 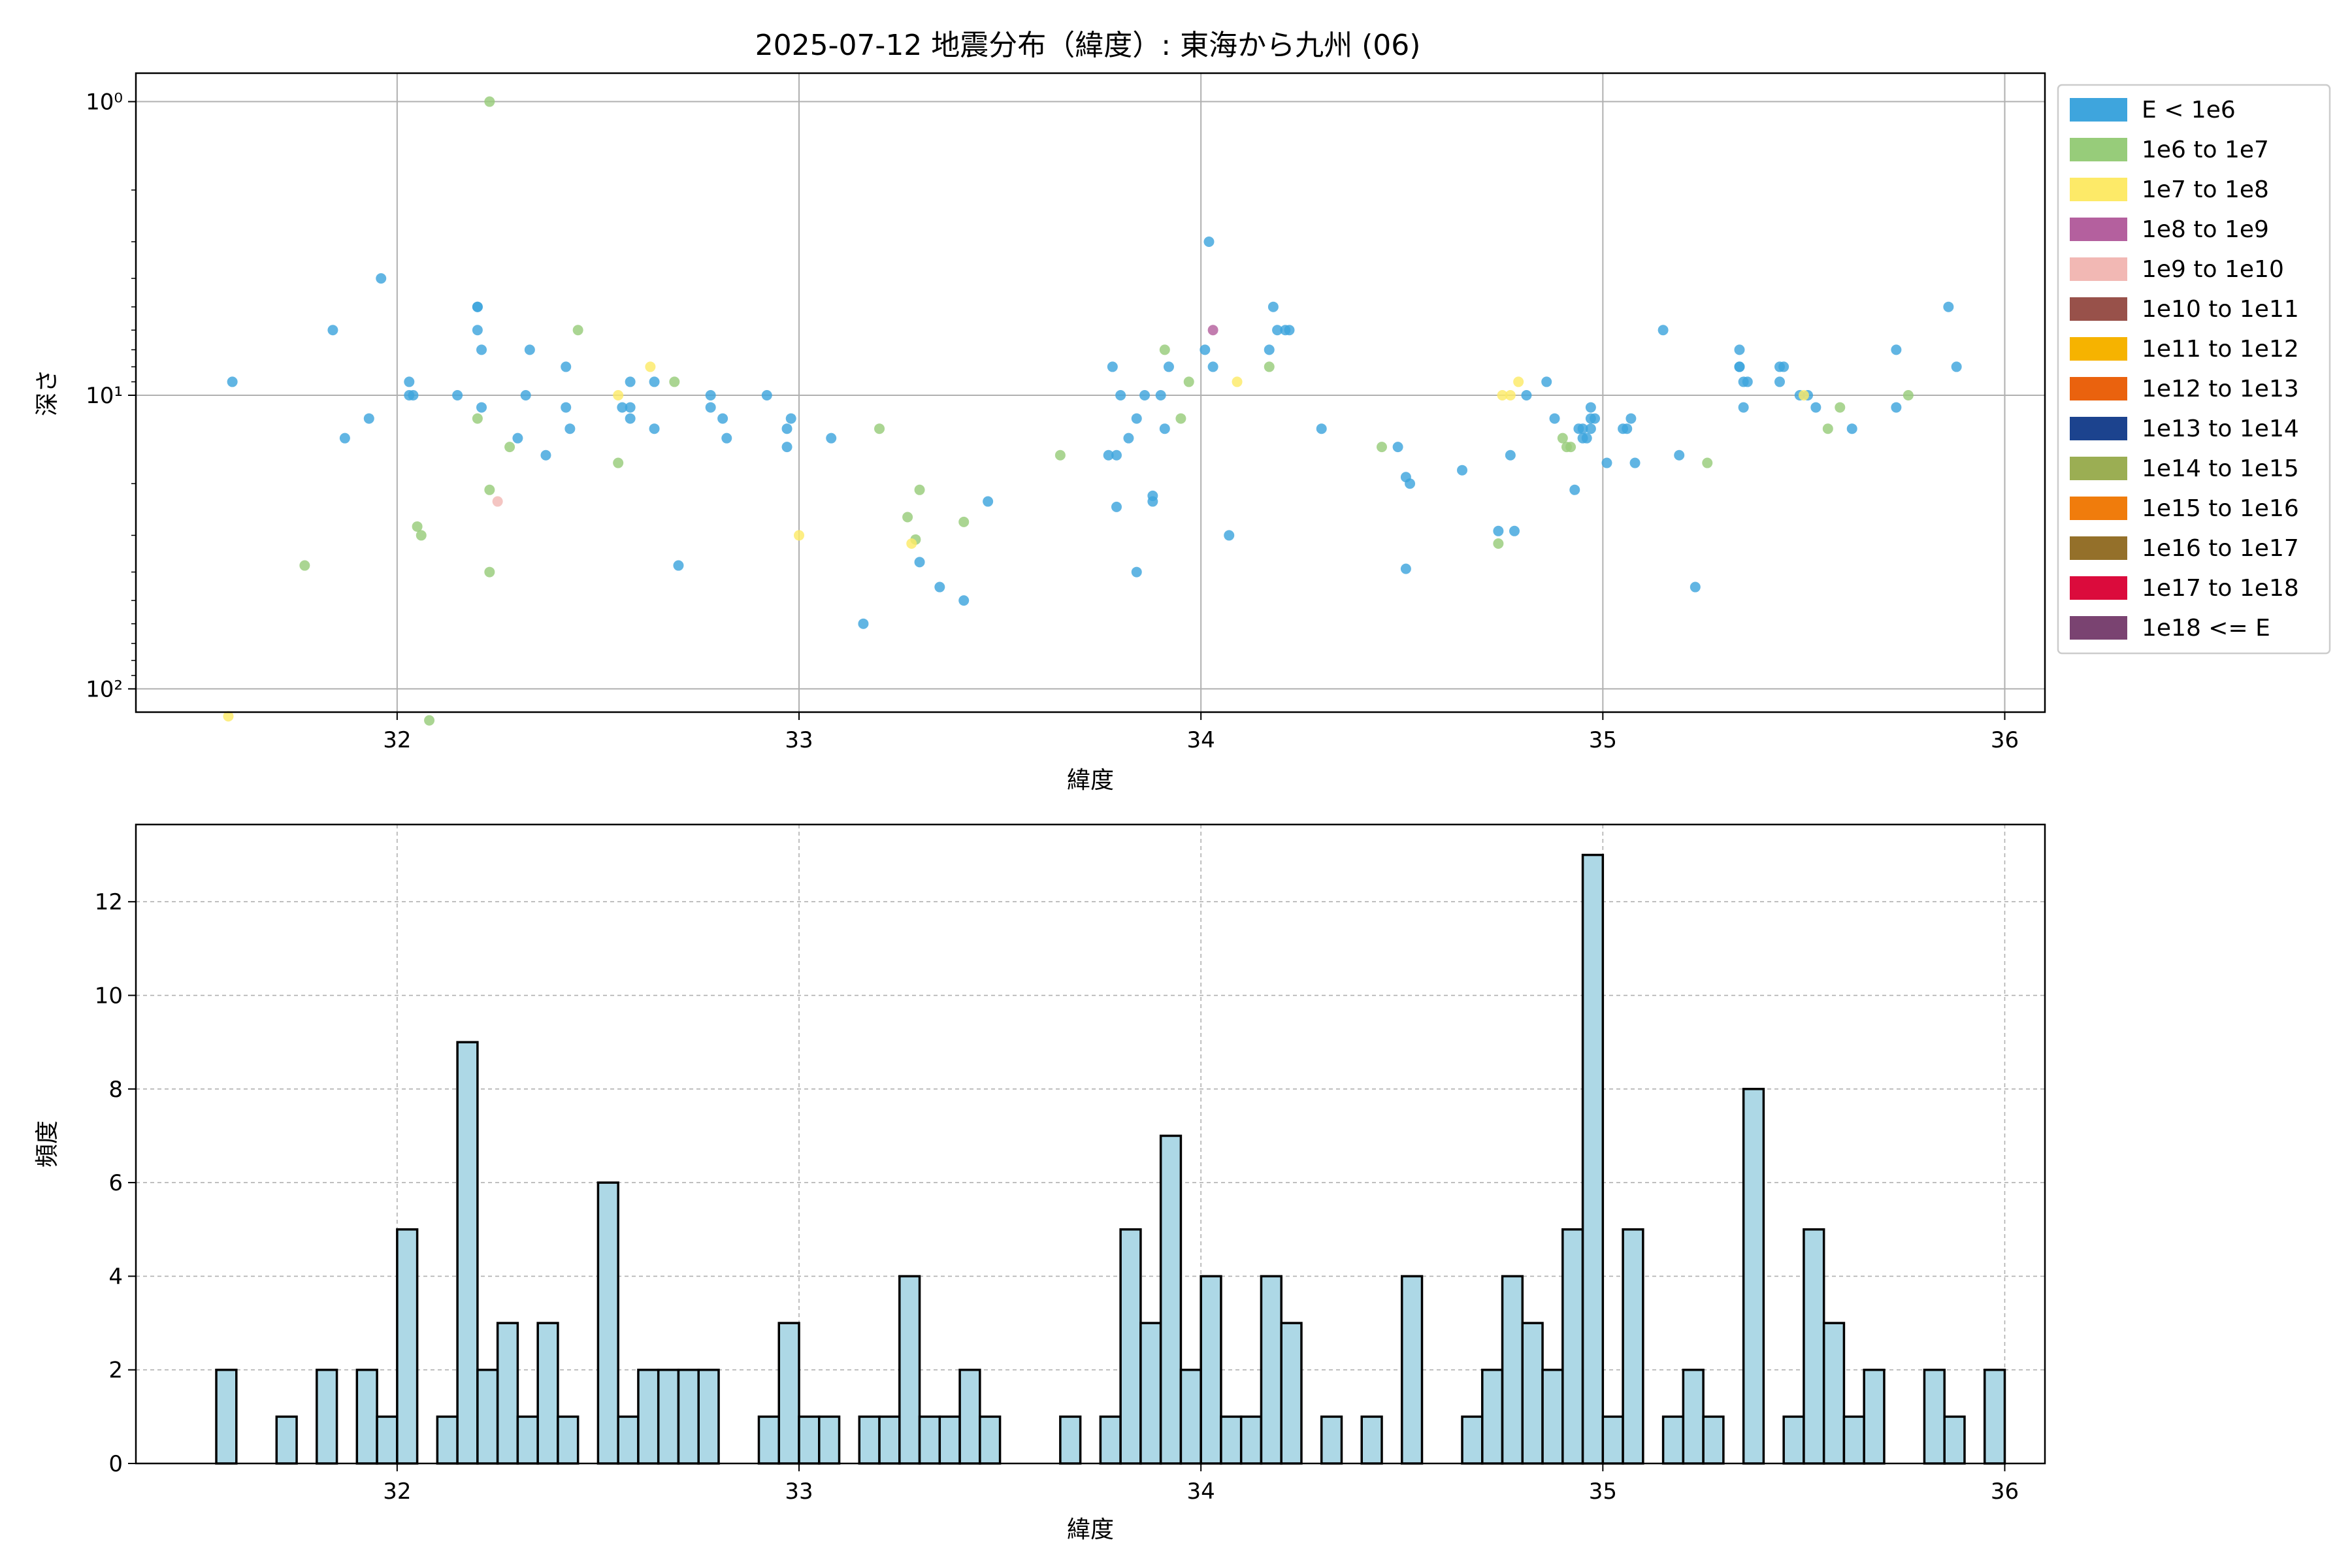 What do you see at coordinates (799, 1491) in the screenshot?
I see `histogram-x-tick-label: 33` at bounding box center [799, 1491].